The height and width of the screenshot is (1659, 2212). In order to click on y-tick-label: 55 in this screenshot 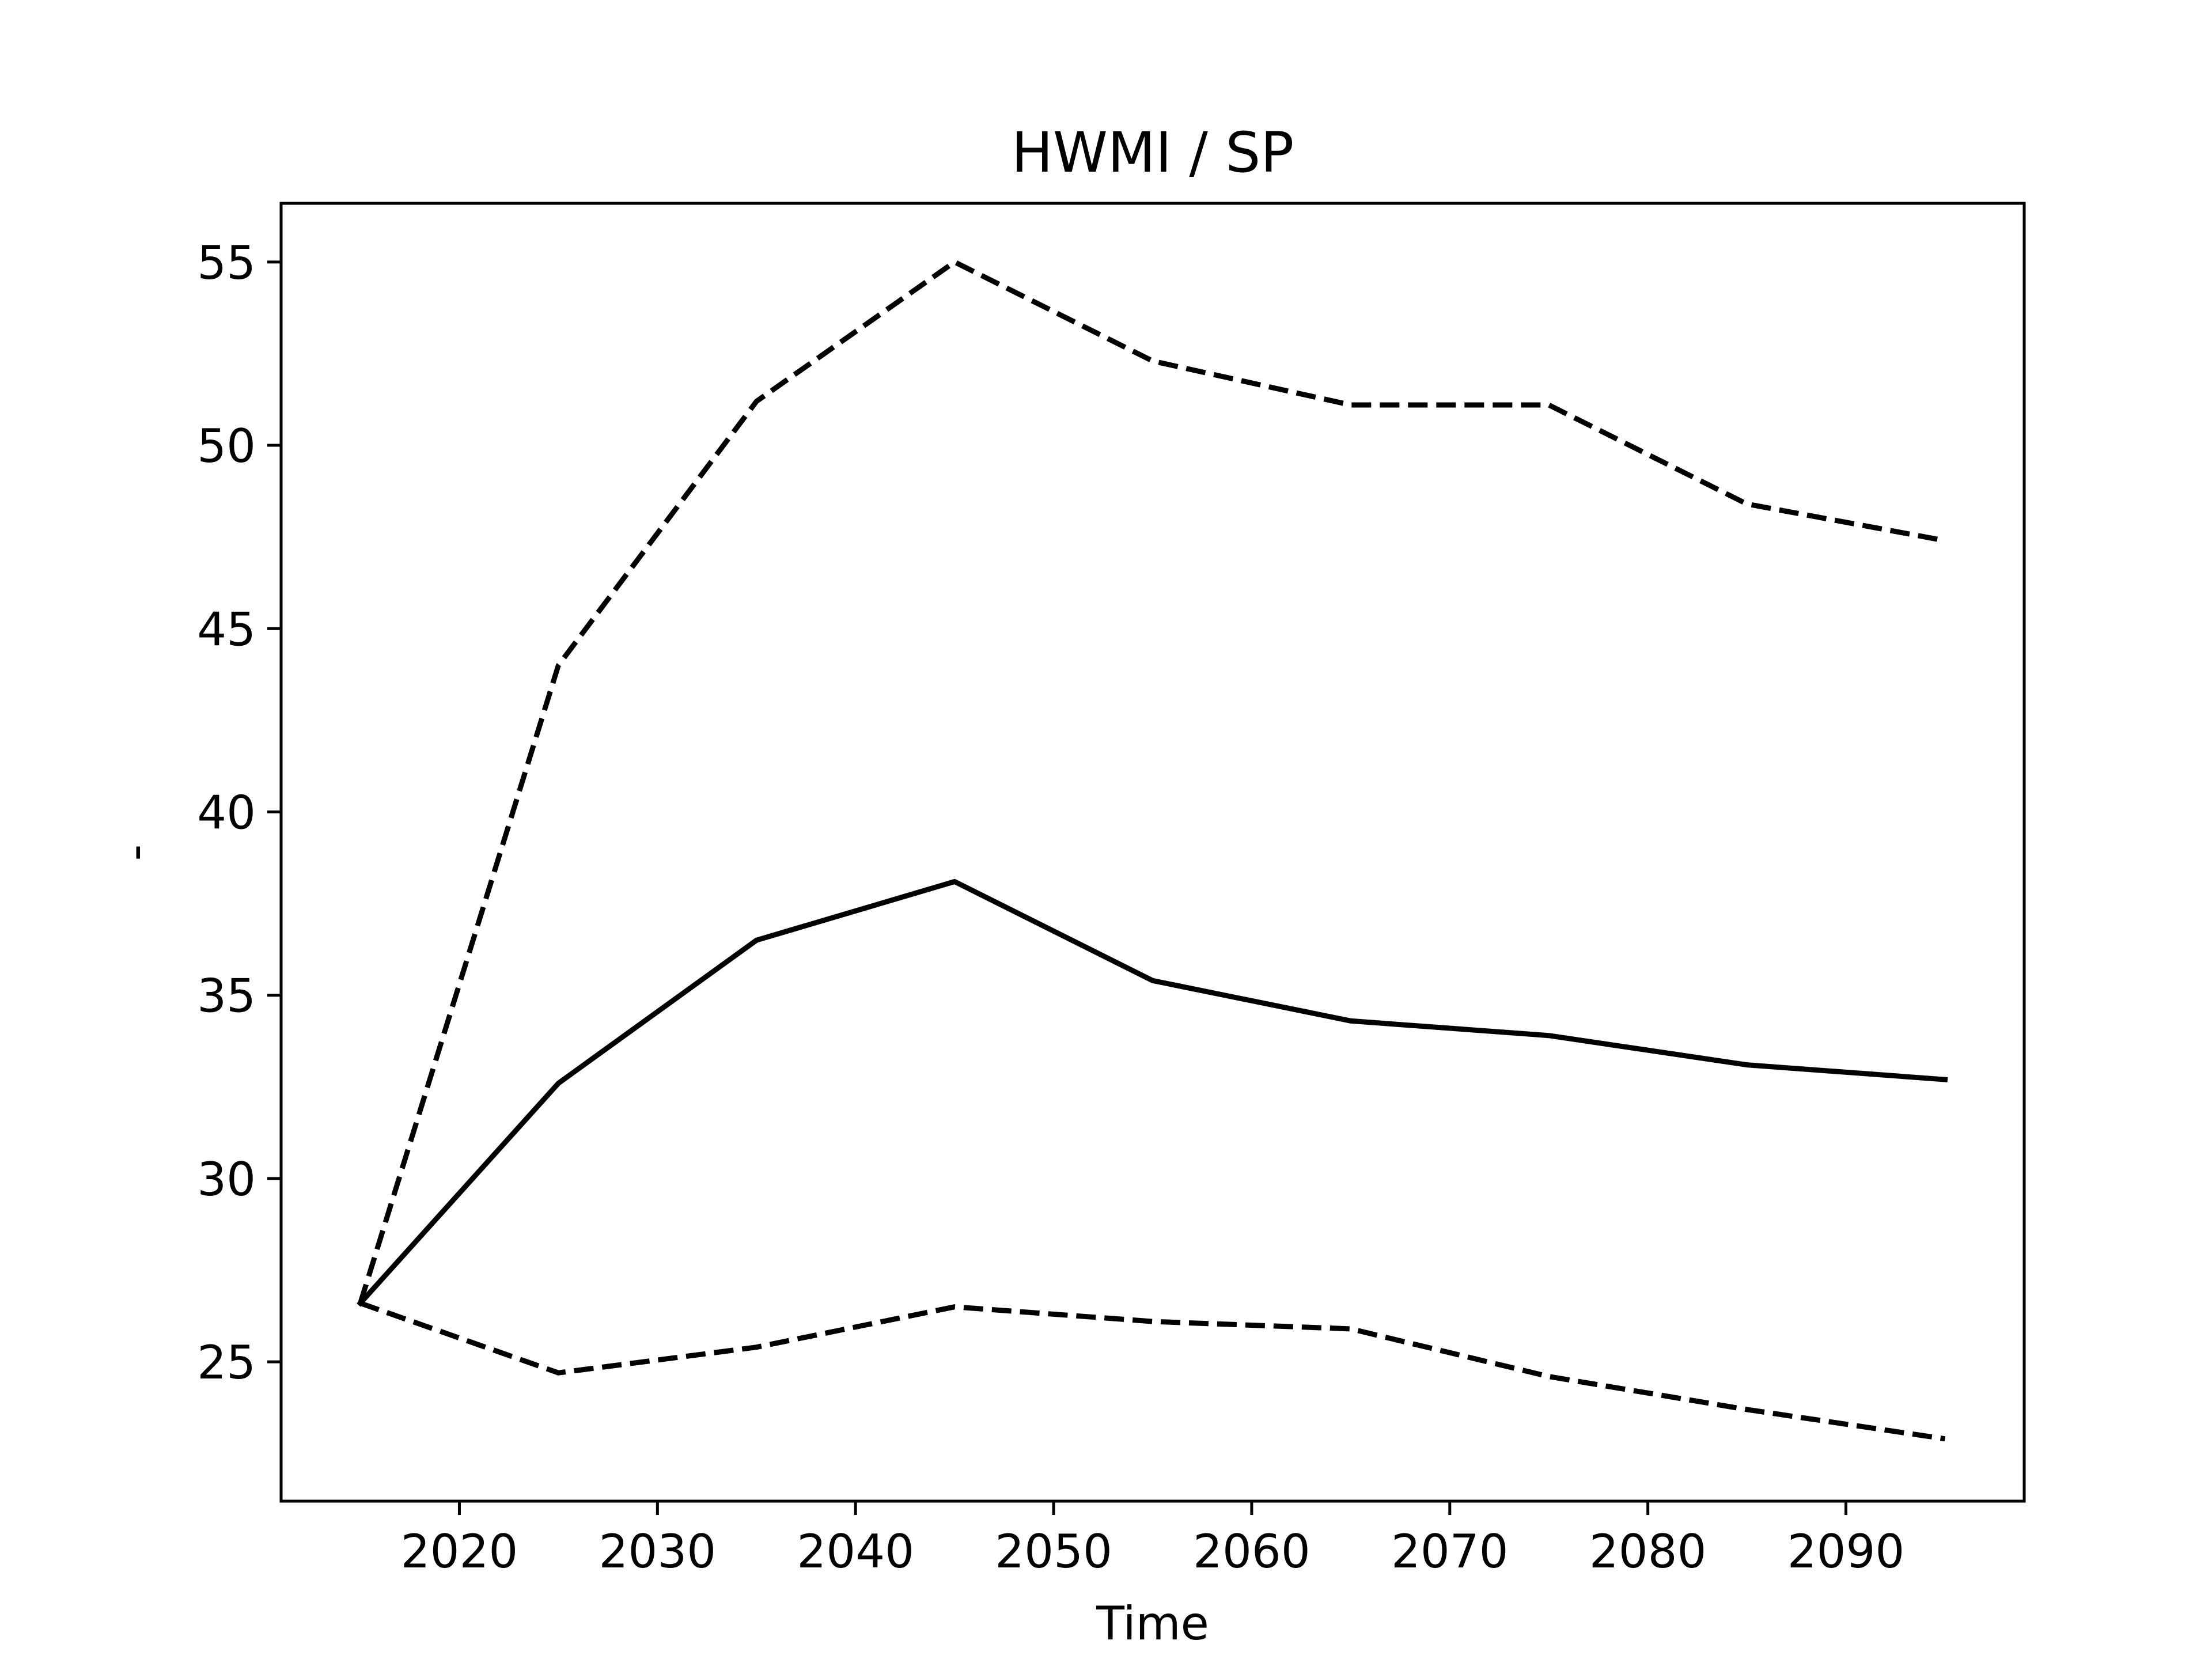, I will do `click(226, 263)`.